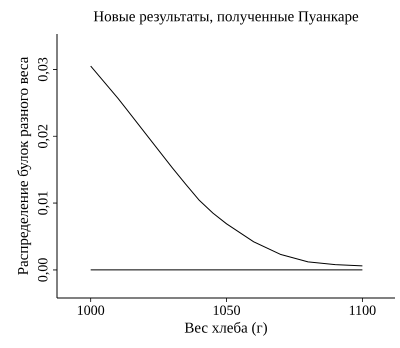 The image size is (400, 348). I want to click on y-tick-label: 0,00, so click(44, 270).